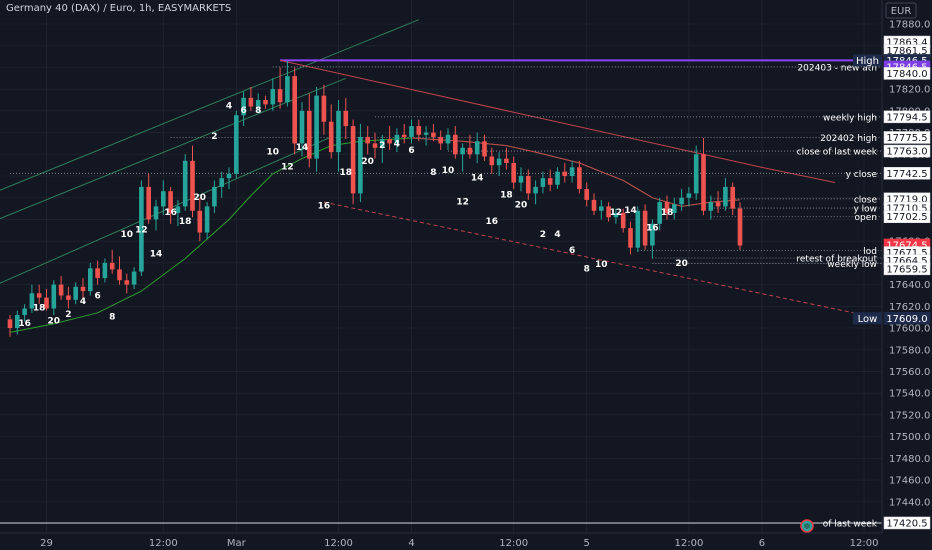 The width and height of the screenshot is (932, 550). What do you see at coordinates (866, 200) in the screenshot?
I see `level-label: close` at bounding box center [866, 200].